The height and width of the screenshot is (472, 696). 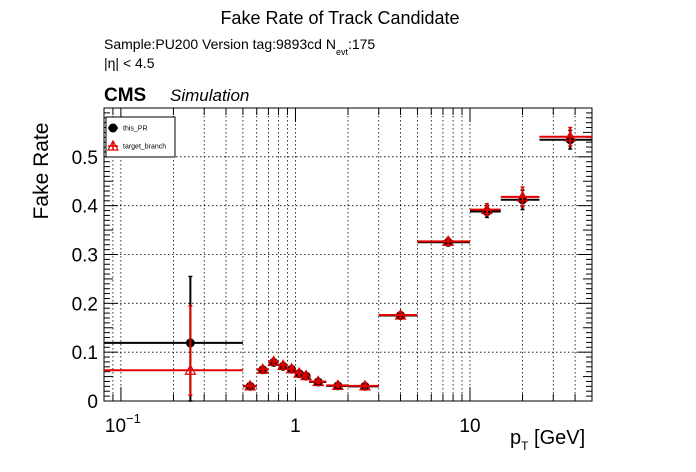 I want to click on x-tick-label: 10−1, so click(x=123, y=424).